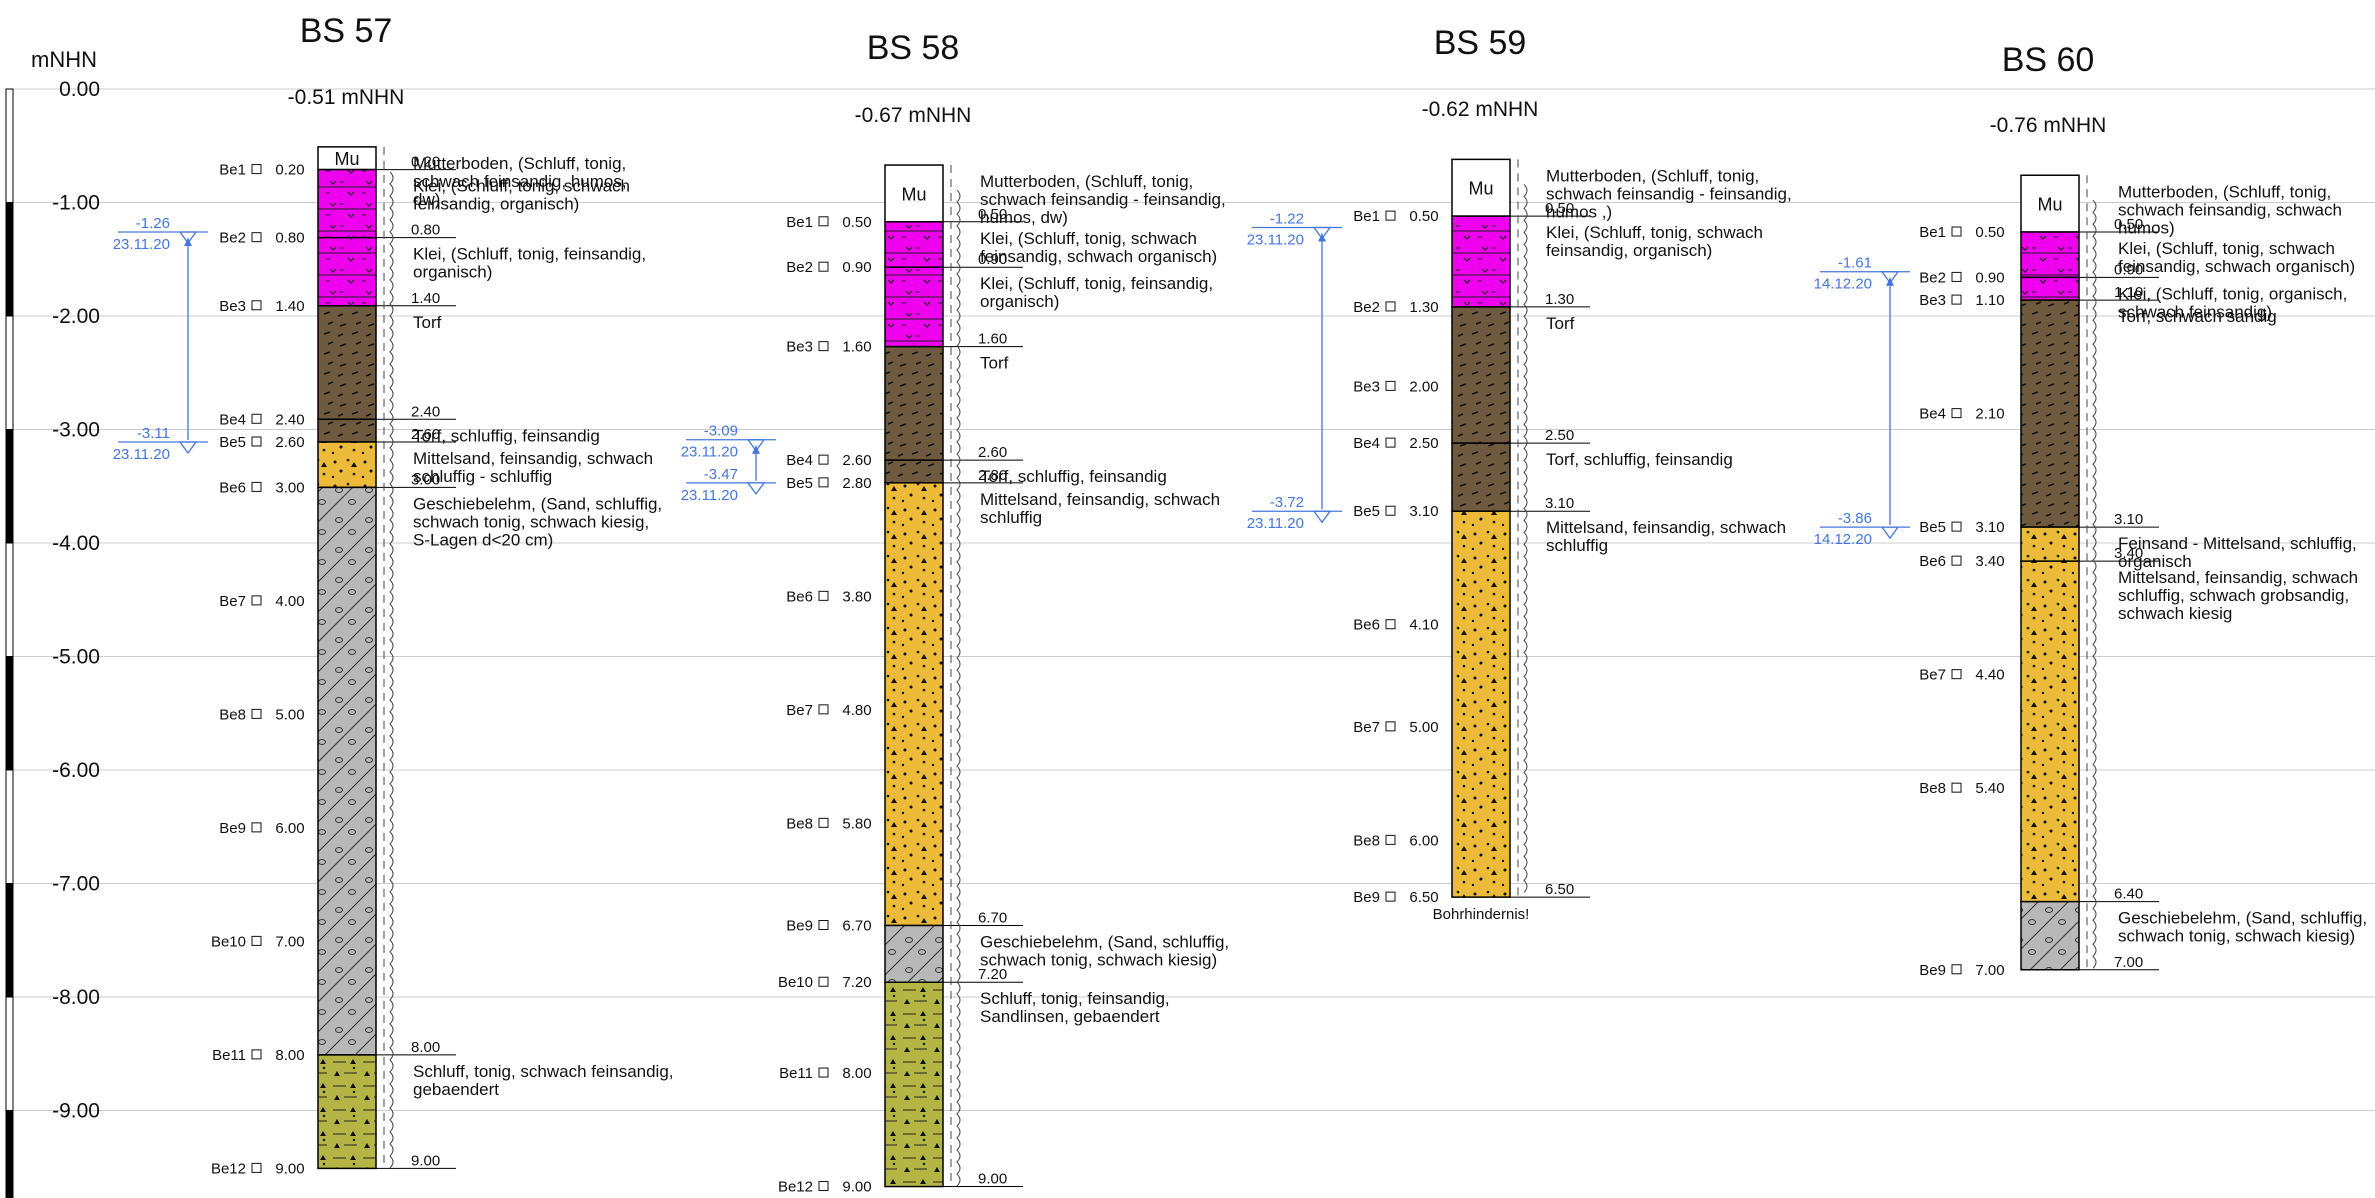 The width and height of the screenshot is (2375, 1198). Describe the element at coordinates (2128, 553) in the screenshot. I see `layer-bottom-depth: 3.40` at that location.